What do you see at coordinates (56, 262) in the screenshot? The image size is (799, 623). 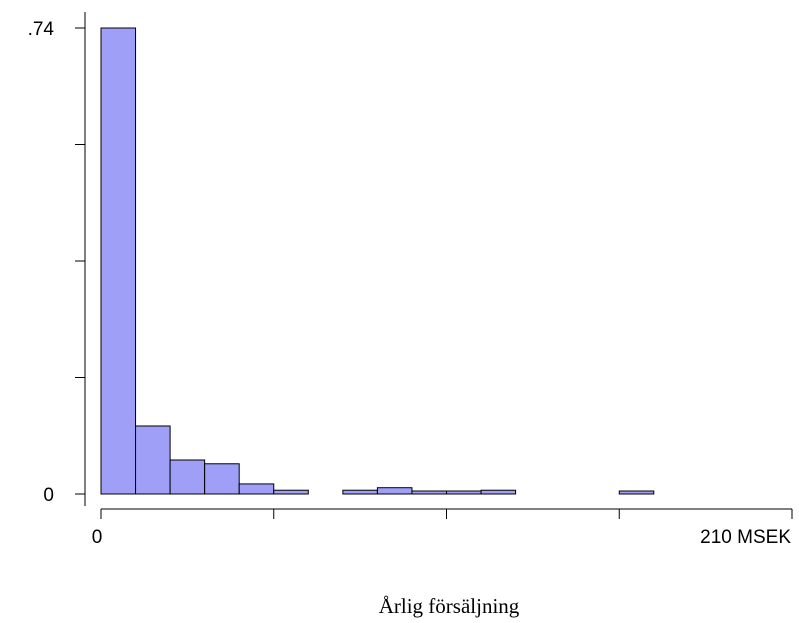 I see `y-ticks-group: 0.74` at bounding box center [56, 262].